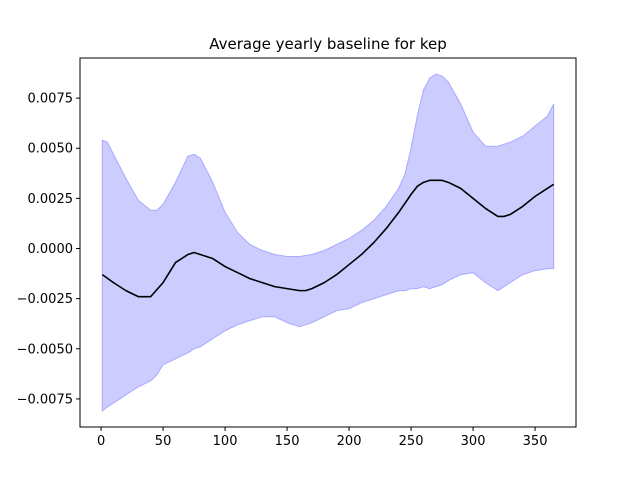  I want to click on x-tick-label: 100, so click(225, 441).